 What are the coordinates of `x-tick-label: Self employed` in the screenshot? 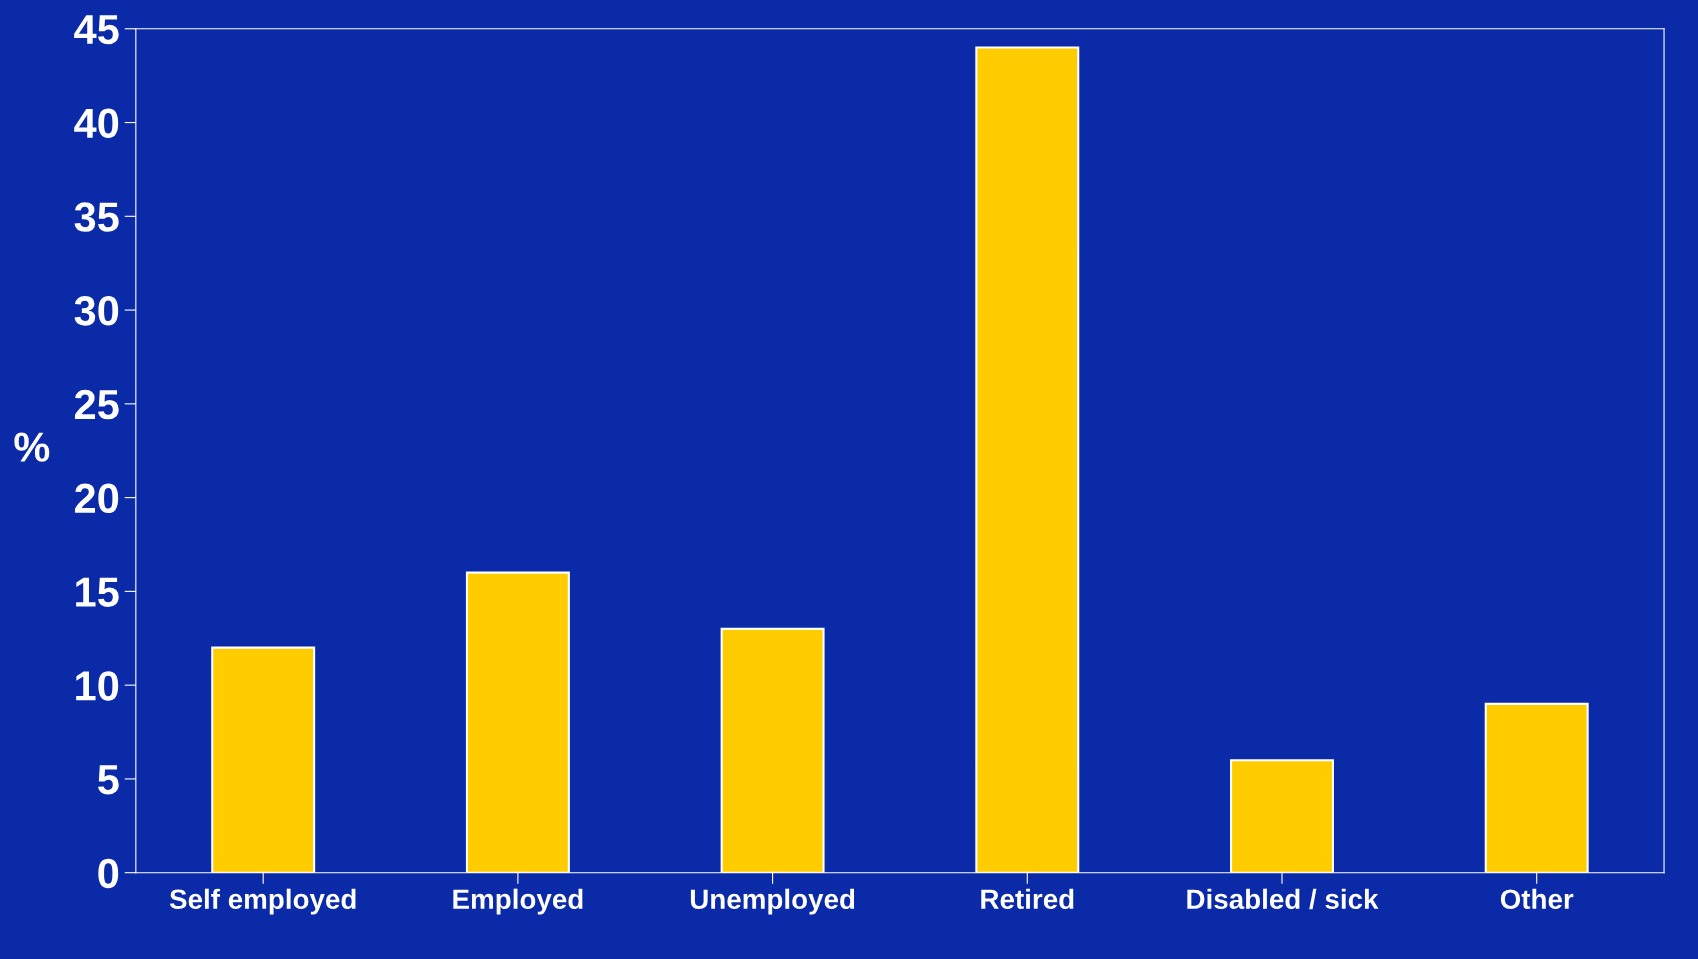 It's located at (262, 901).